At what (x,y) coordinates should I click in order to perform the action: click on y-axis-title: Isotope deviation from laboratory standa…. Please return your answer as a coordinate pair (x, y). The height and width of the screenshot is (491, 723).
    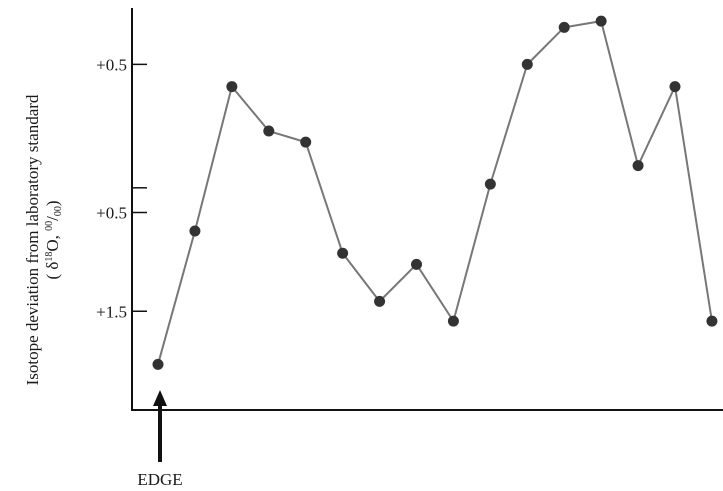
    Looking at the image, I should click on (43, 239).